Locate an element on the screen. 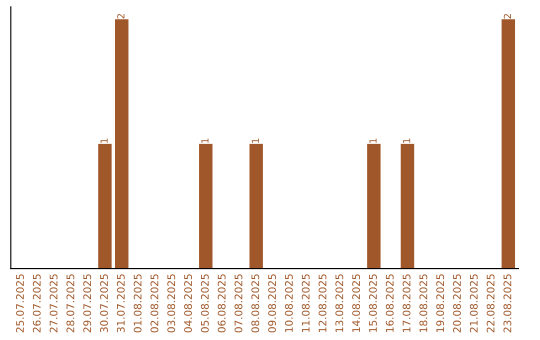 The width and height of the screenshot is (540, 340). x-tick-label: 08.08.2025 is located at coordinates (255, 303).